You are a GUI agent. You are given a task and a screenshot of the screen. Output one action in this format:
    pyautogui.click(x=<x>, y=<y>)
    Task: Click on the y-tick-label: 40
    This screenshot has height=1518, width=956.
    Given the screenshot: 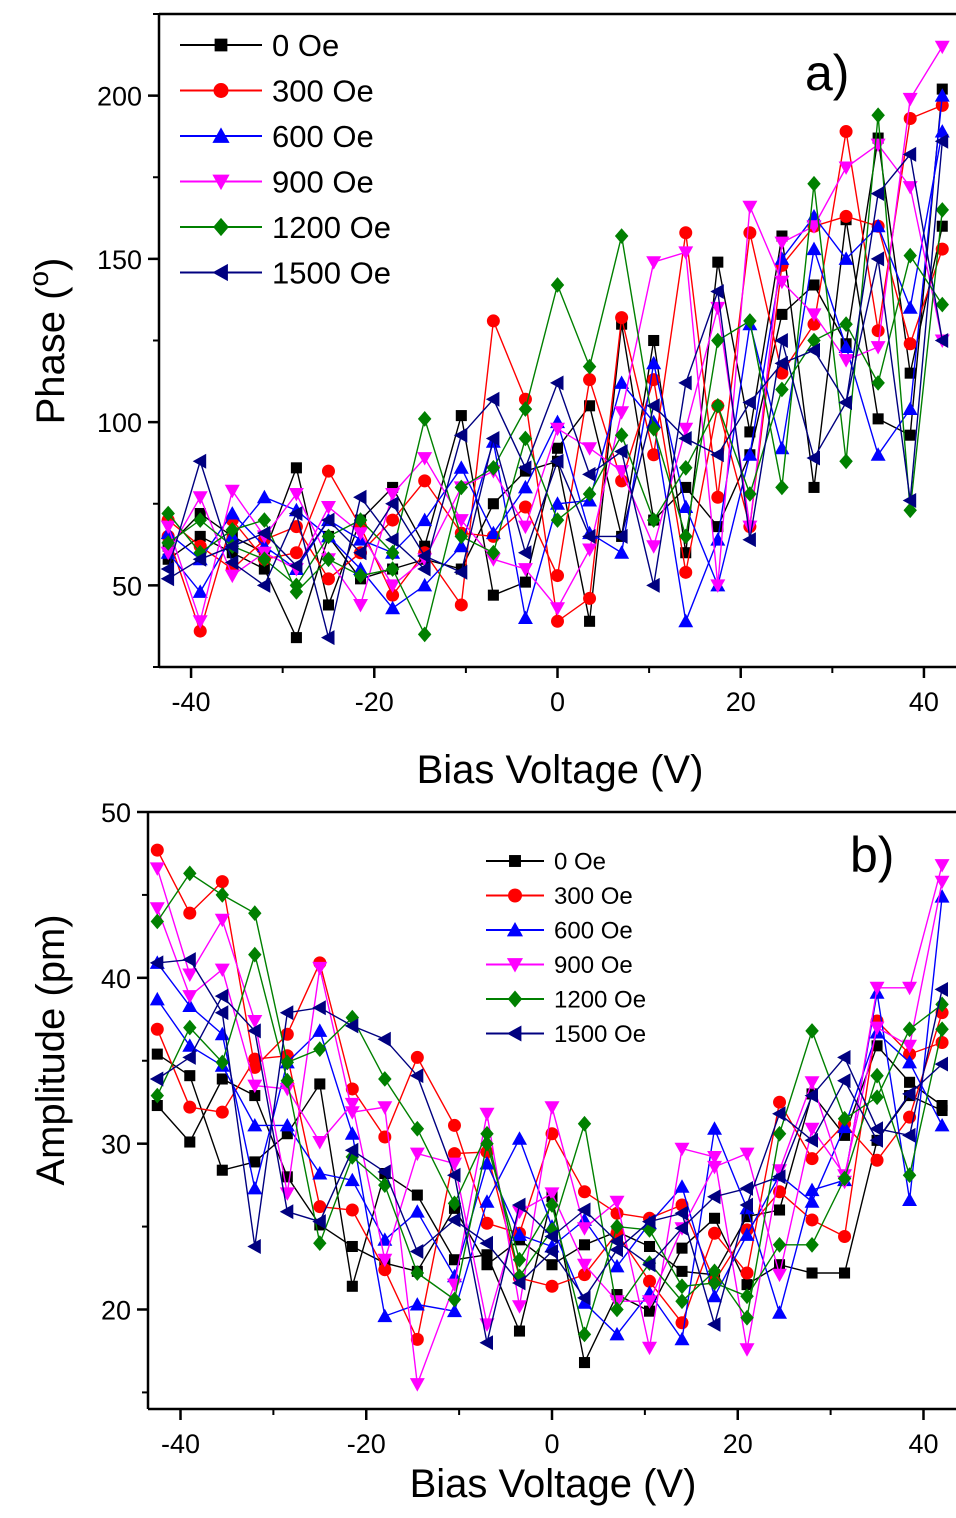 What is the action you would take?
    pyautogui.click(x=116, y=979)
    